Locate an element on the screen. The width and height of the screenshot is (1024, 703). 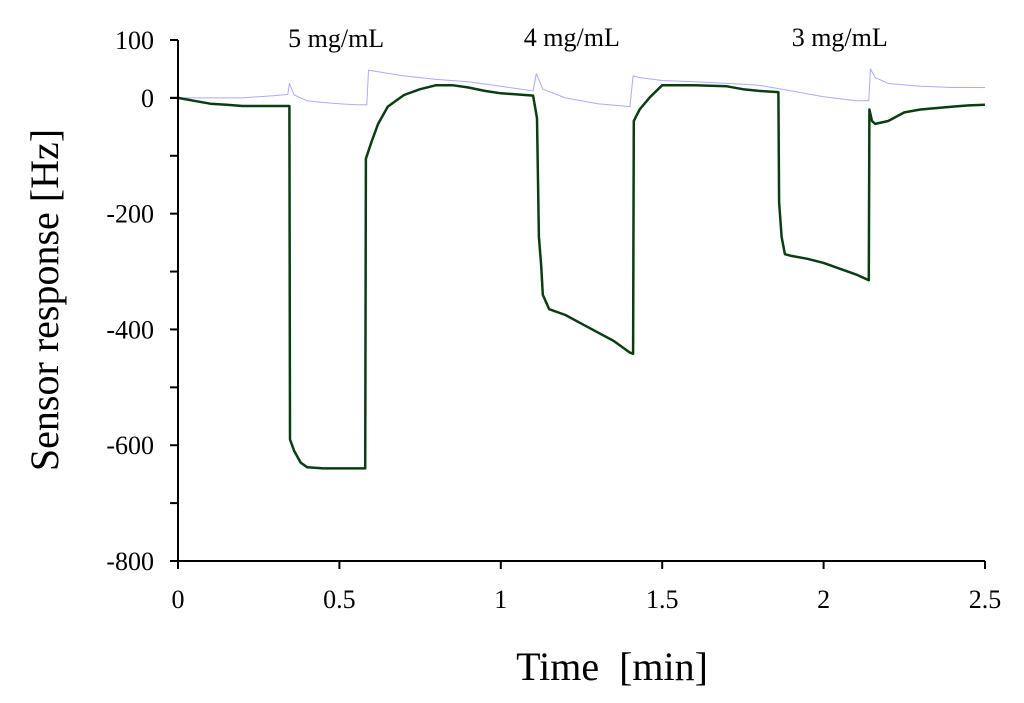
annotations: 5 mg/mL 4 mg/mL 3 mg/mL is located at coordinates (588, 38).